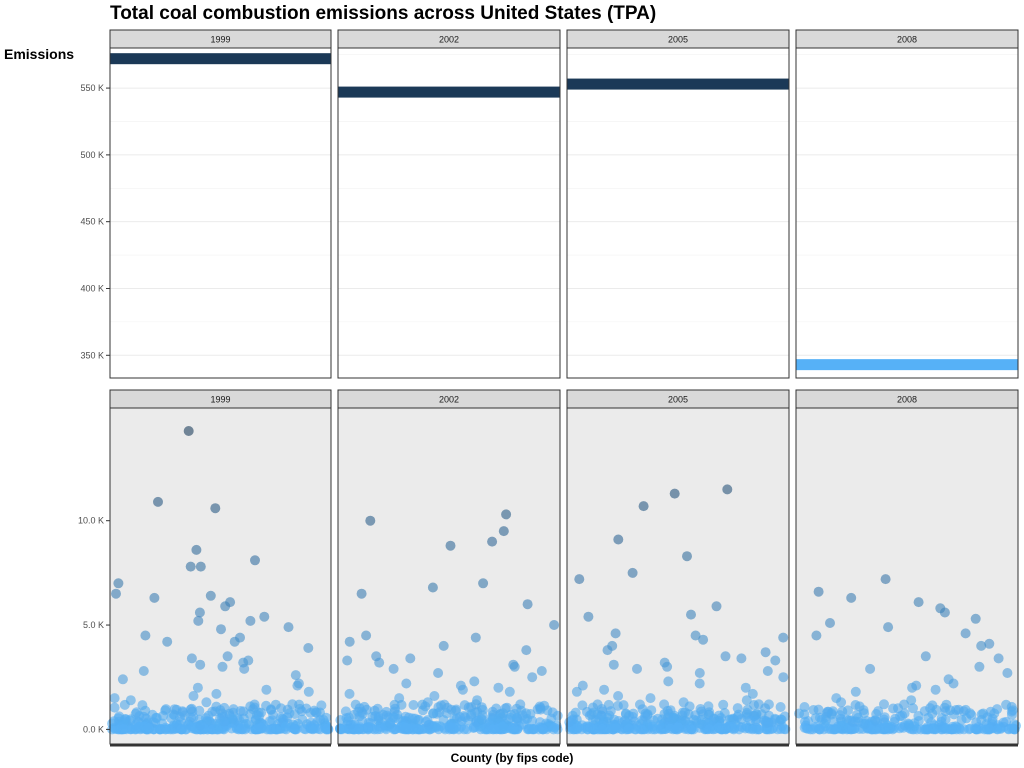 Image resolution: width=1024 pixels, height=768 pixels. Describe the element at coordinates (449, 40) in the screenshot. I see `facet-label-top-2002: 2002` at that location.